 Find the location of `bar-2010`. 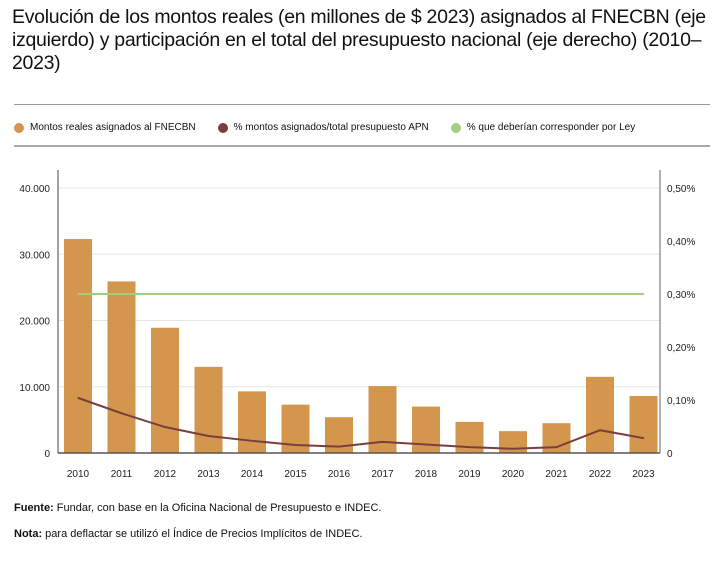

bar-2010 is located at coordinates (78, 346).